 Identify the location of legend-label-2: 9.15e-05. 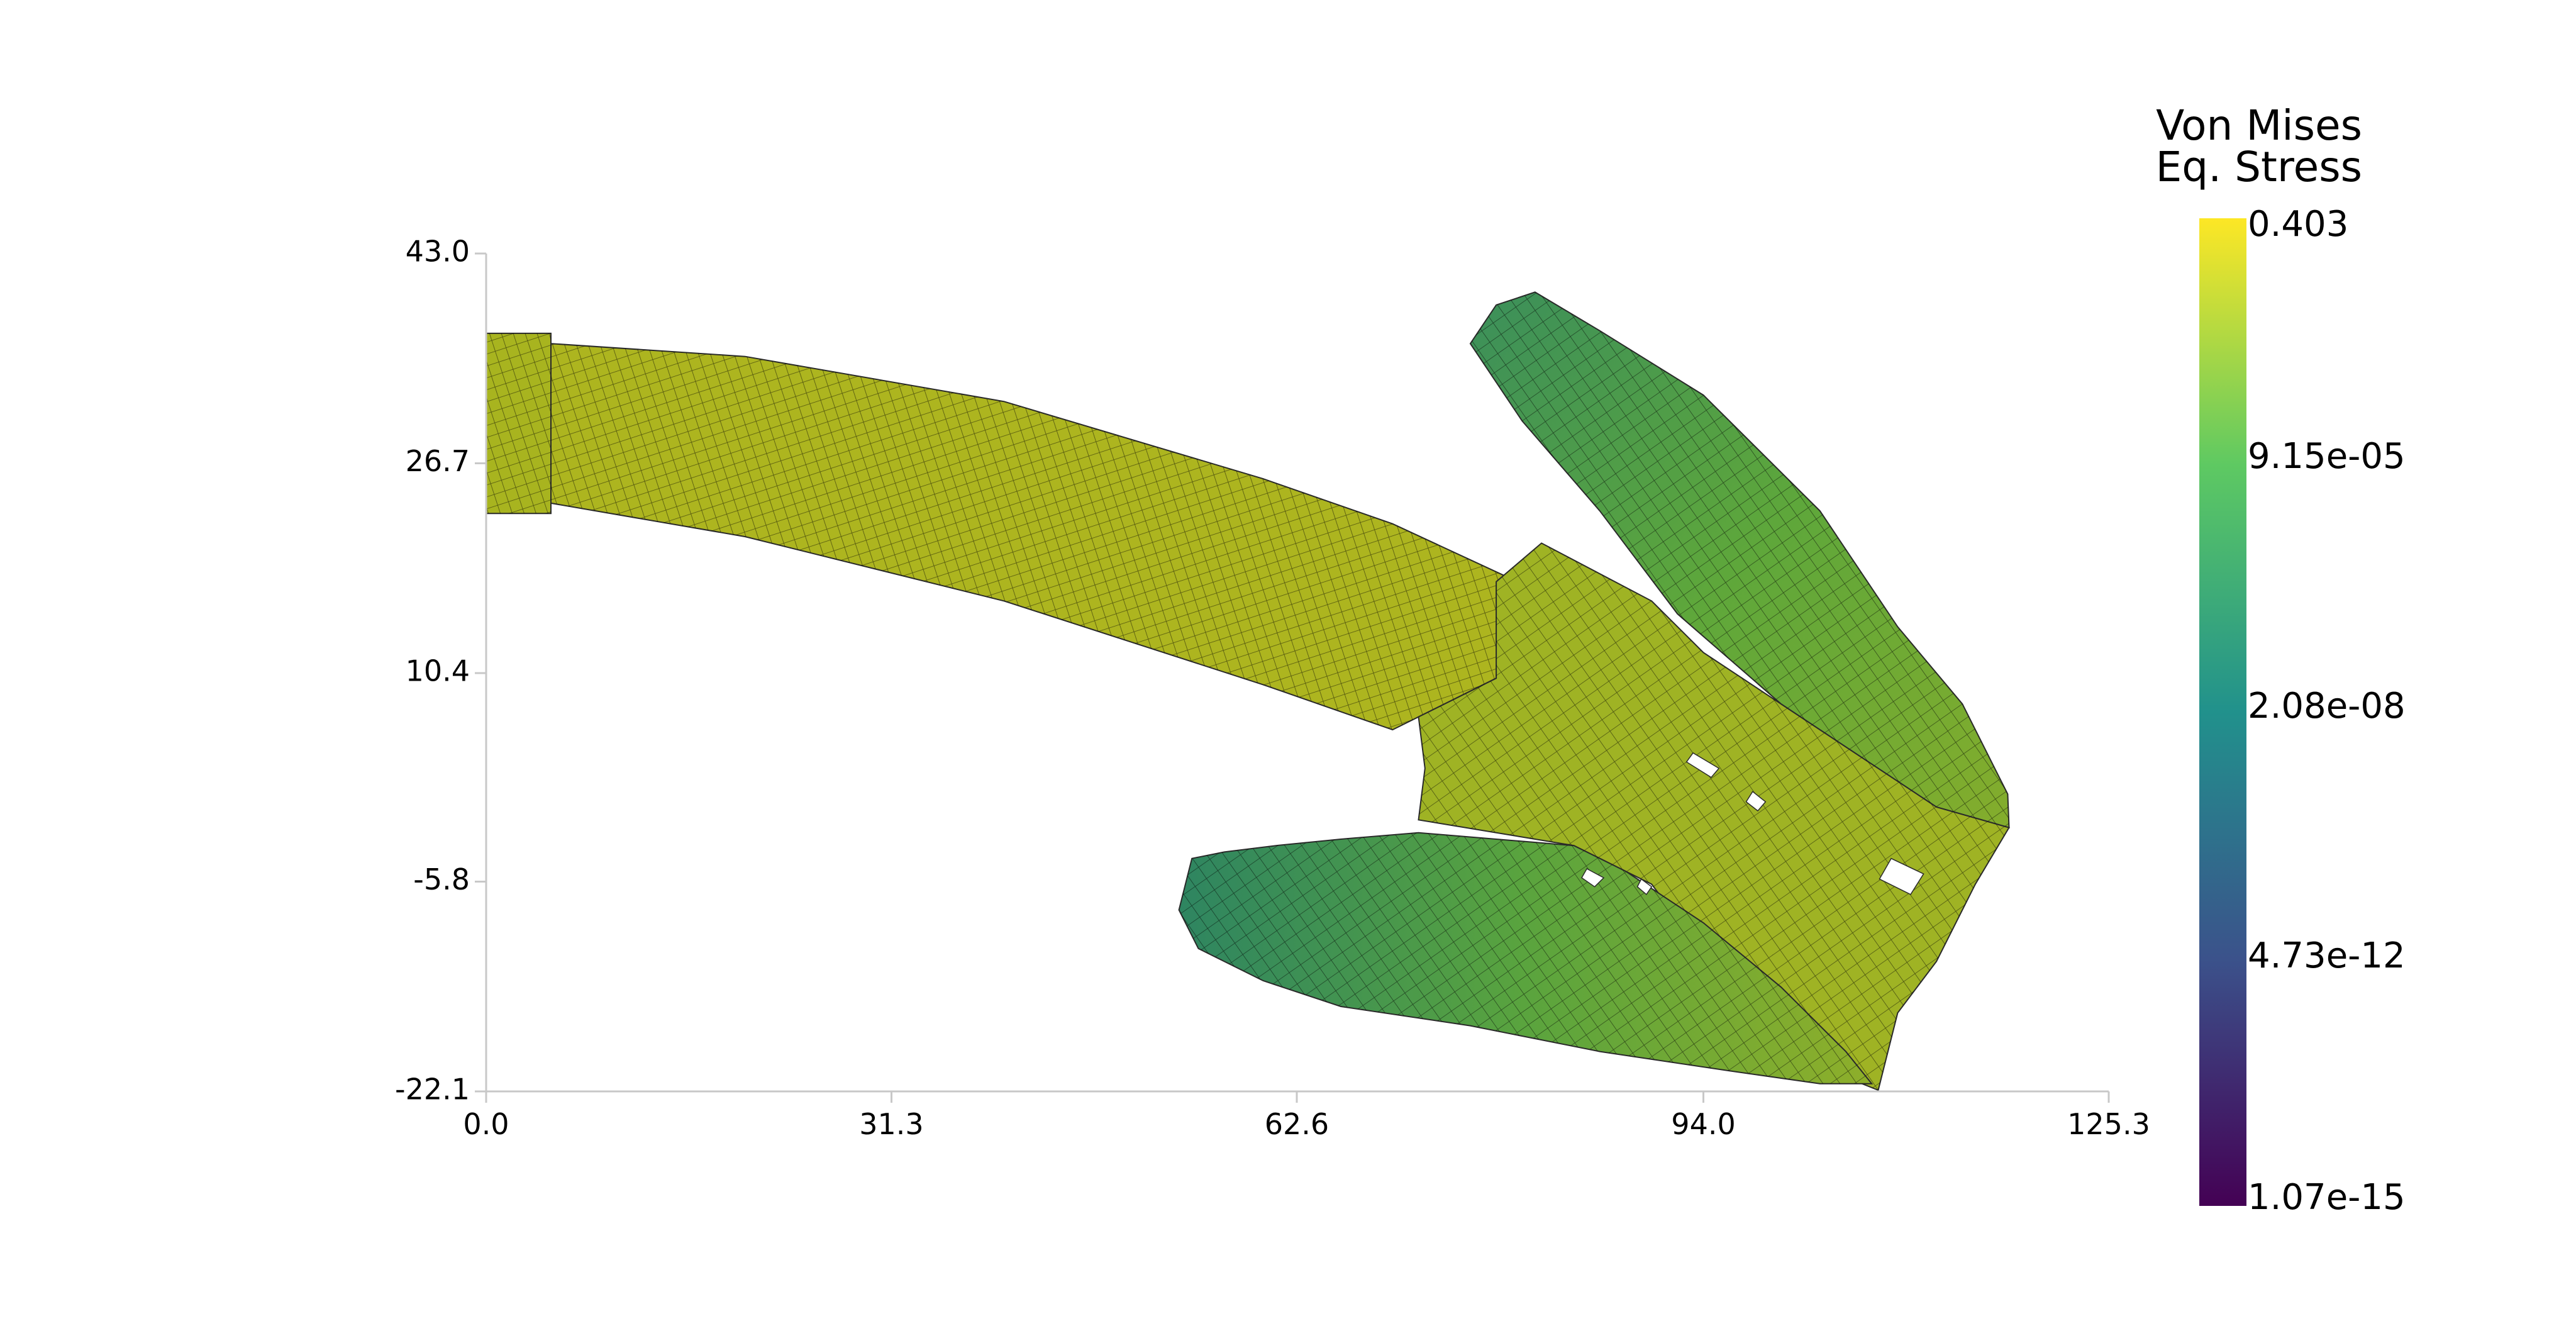
(2327, 456).